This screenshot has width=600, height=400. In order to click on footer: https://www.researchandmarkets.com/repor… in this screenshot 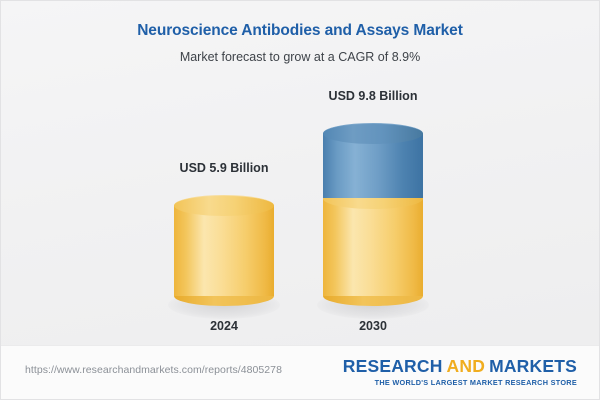, I will do `click(300, 372)`.